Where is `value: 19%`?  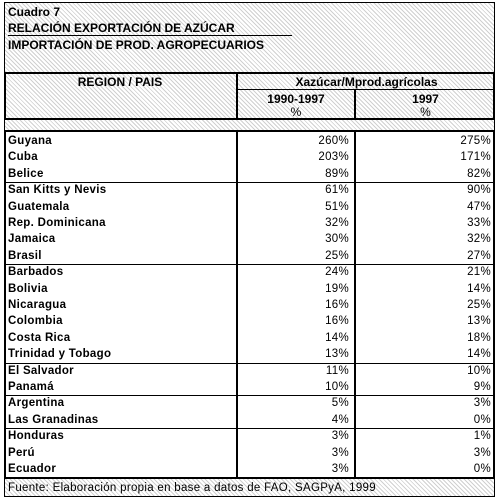 value: 19% is located at coordinates (337, 288).